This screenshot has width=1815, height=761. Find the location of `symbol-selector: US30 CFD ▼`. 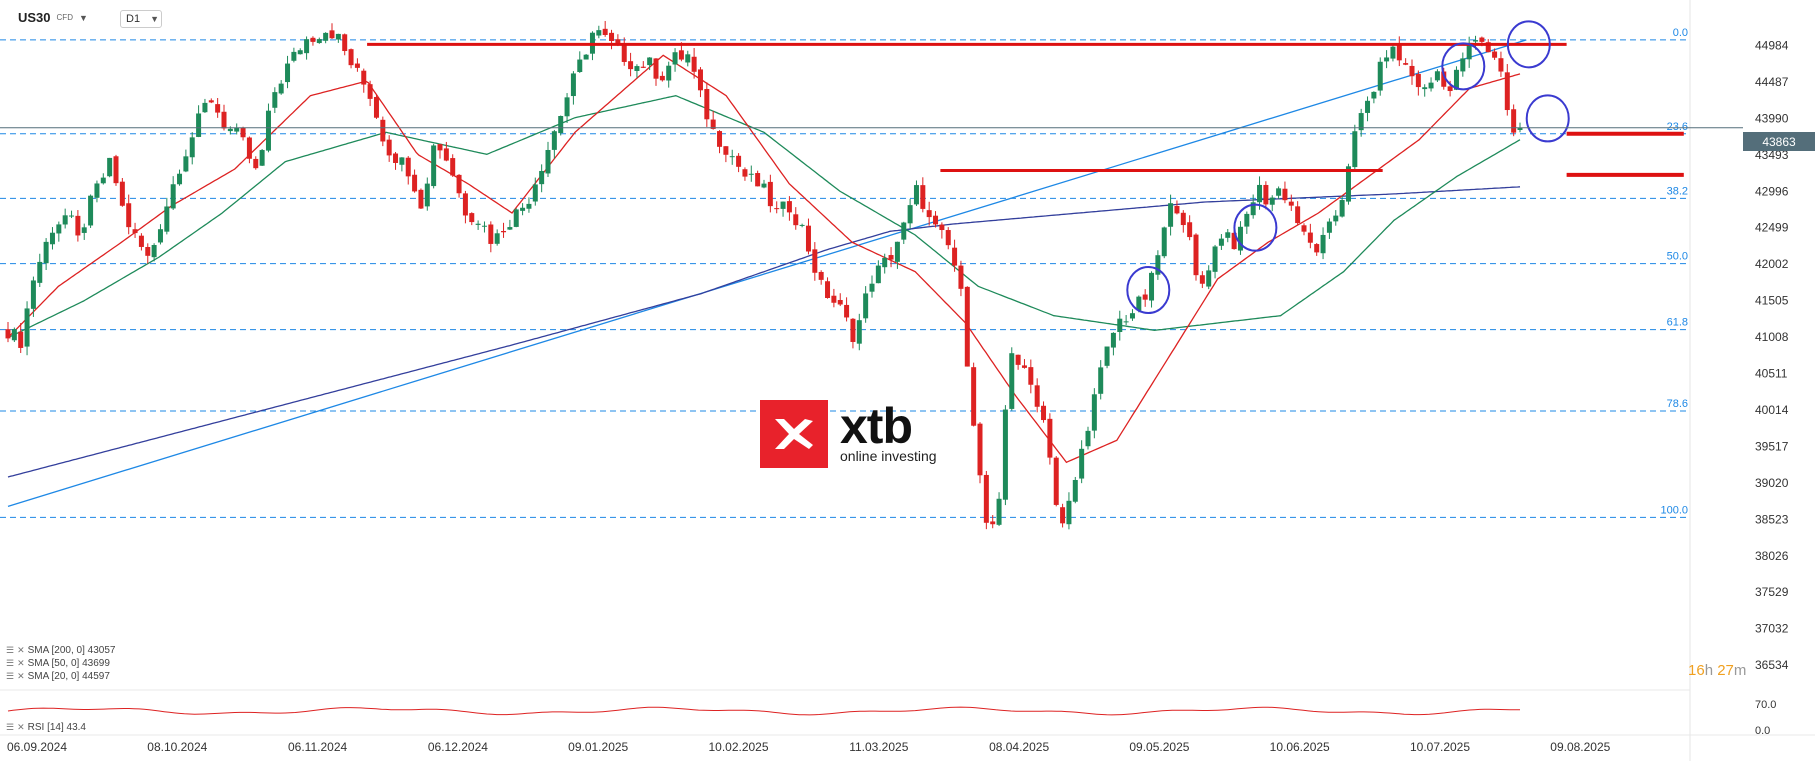

symbol-selector: US30 CFD ▼ is located at coordinates (53, 17).